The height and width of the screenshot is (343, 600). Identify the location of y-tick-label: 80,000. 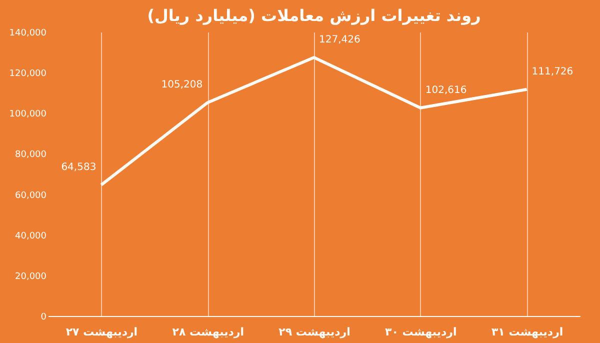
(31, 155).